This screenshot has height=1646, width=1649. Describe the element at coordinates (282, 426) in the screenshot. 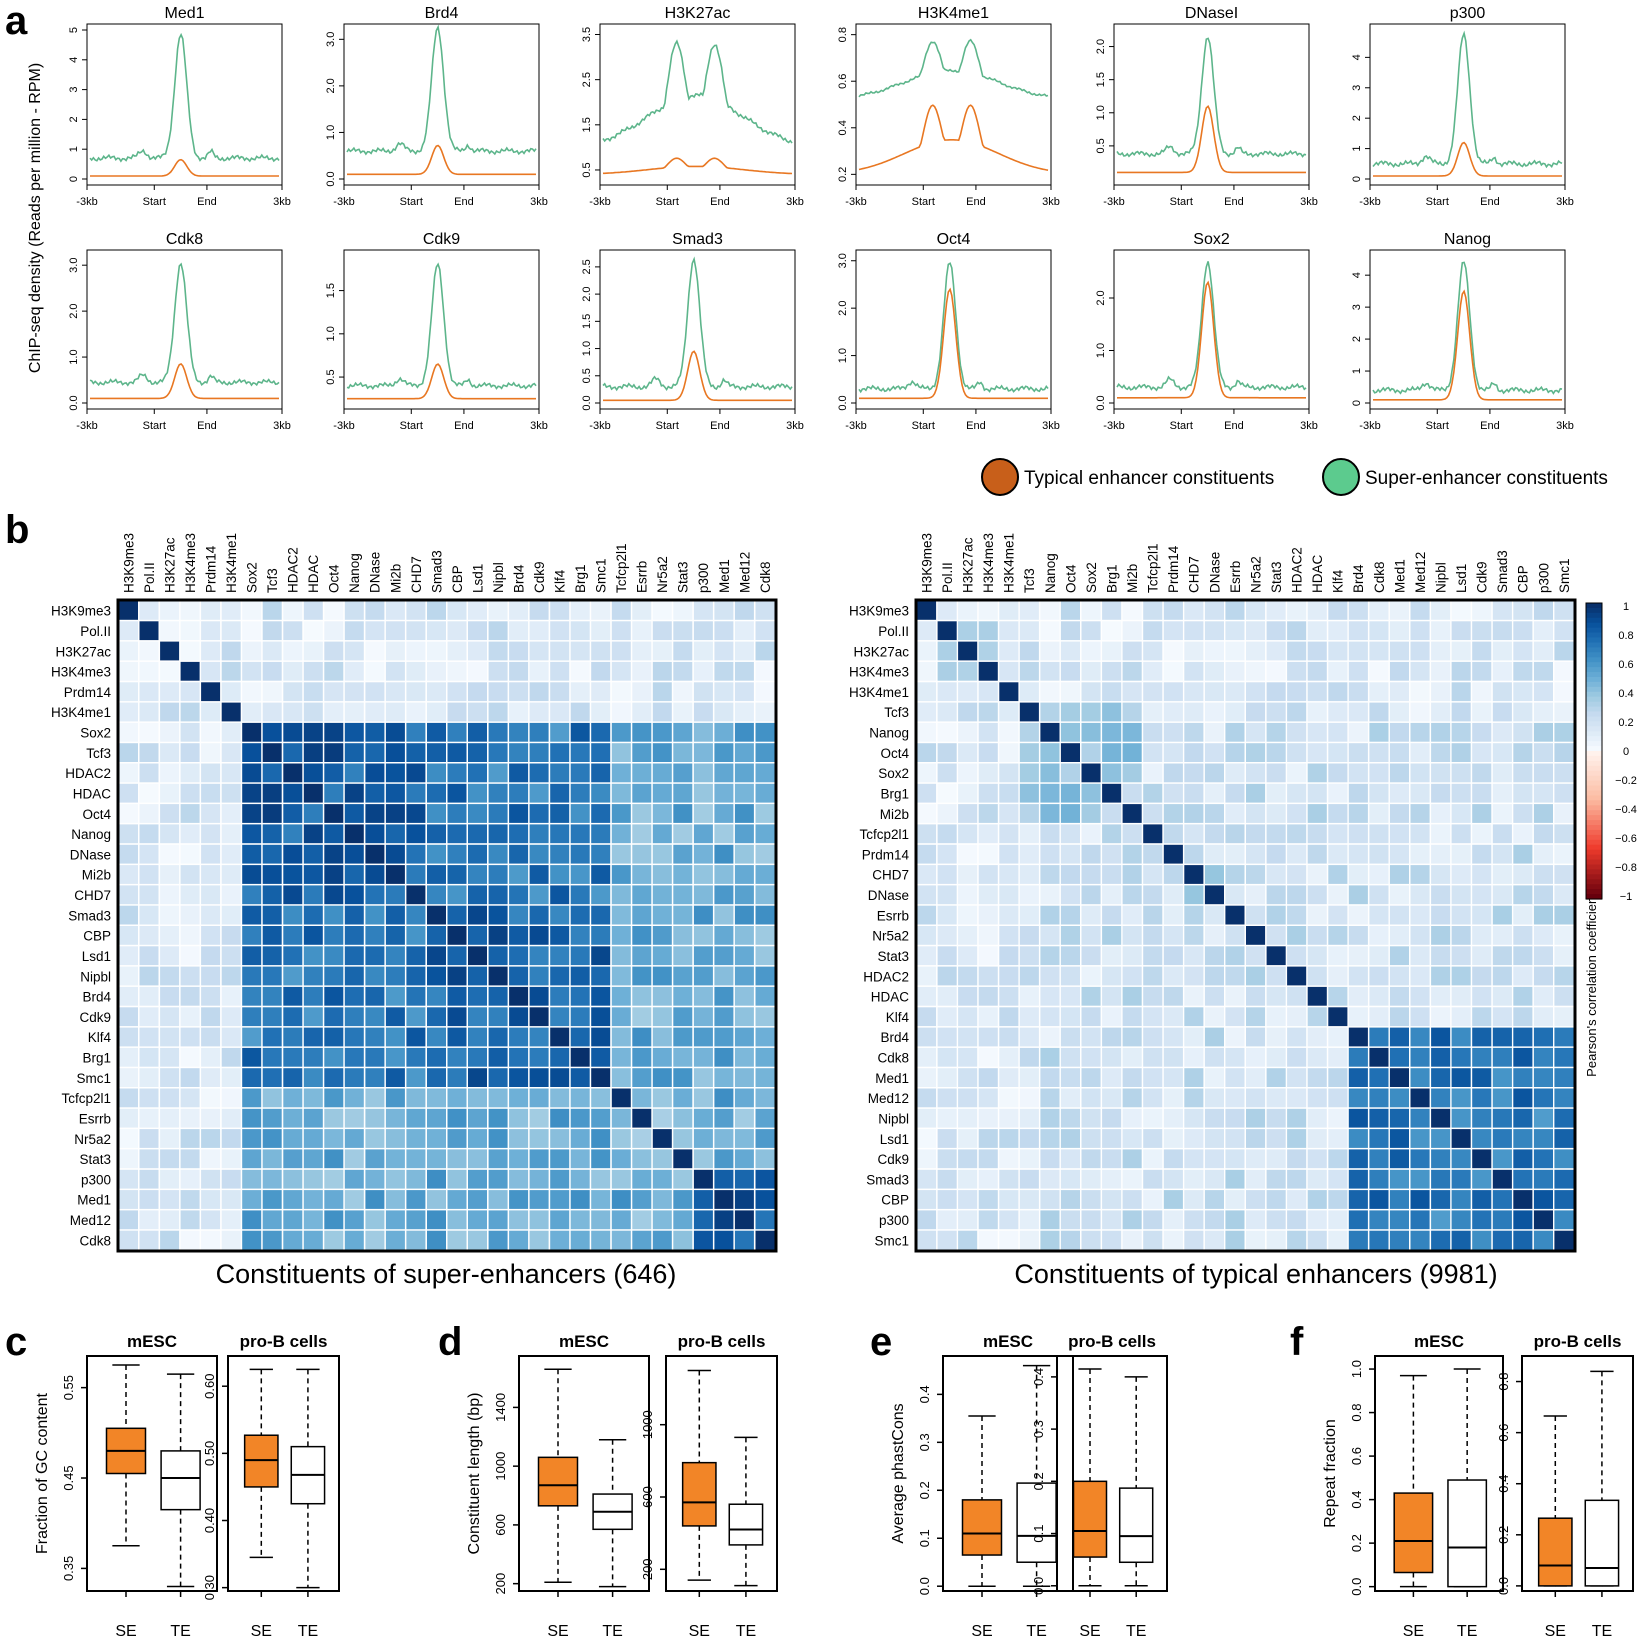

I see `xtick-label-cdk8-3: 3kb` at that location.